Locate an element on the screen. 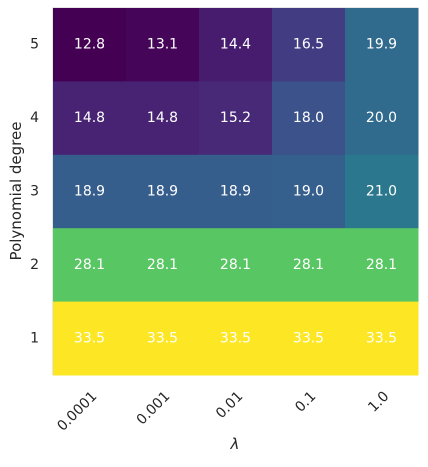  x-tick-labels: 0.0001 0.001 0.01 0.1 1.0 is located at coordinates (223, 412).